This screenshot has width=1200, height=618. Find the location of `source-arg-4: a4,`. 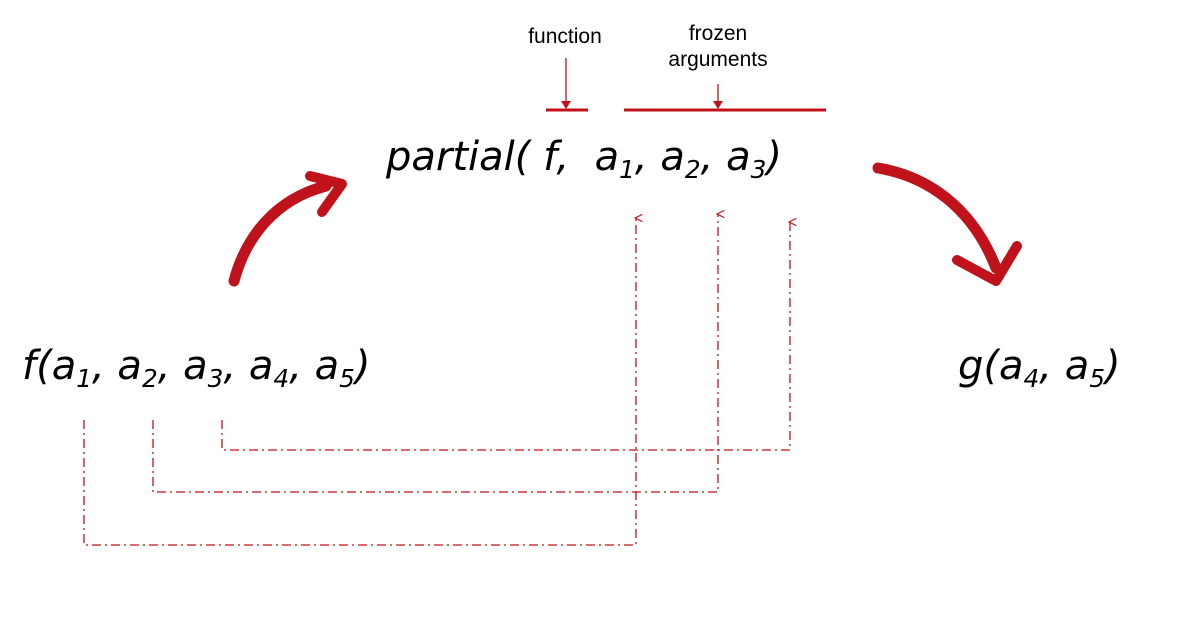

source-arg-4: a4, is located at coordinates (275, 368).